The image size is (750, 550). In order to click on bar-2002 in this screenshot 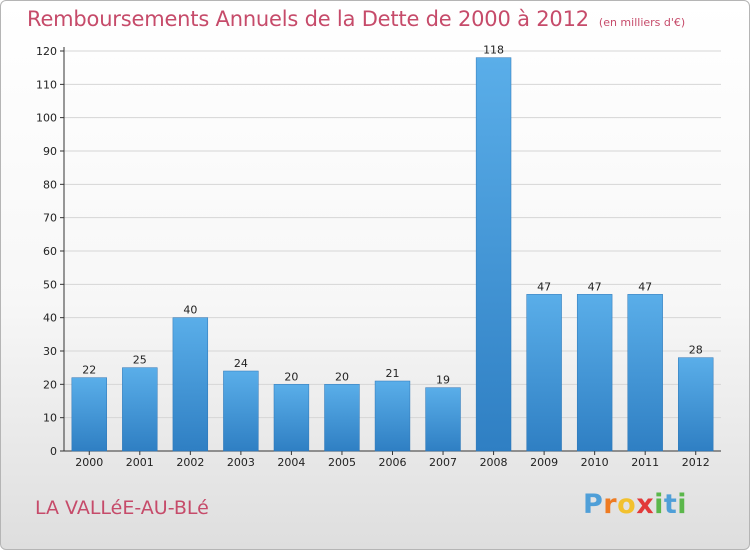, I will do `click(190, 384)`.